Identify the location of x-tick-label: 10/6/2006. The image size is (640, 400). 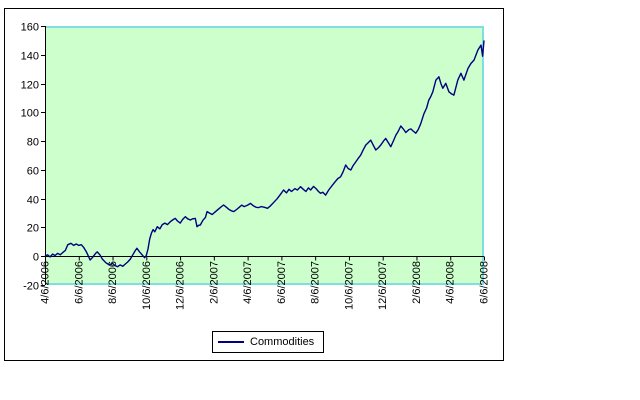
(147, 285).